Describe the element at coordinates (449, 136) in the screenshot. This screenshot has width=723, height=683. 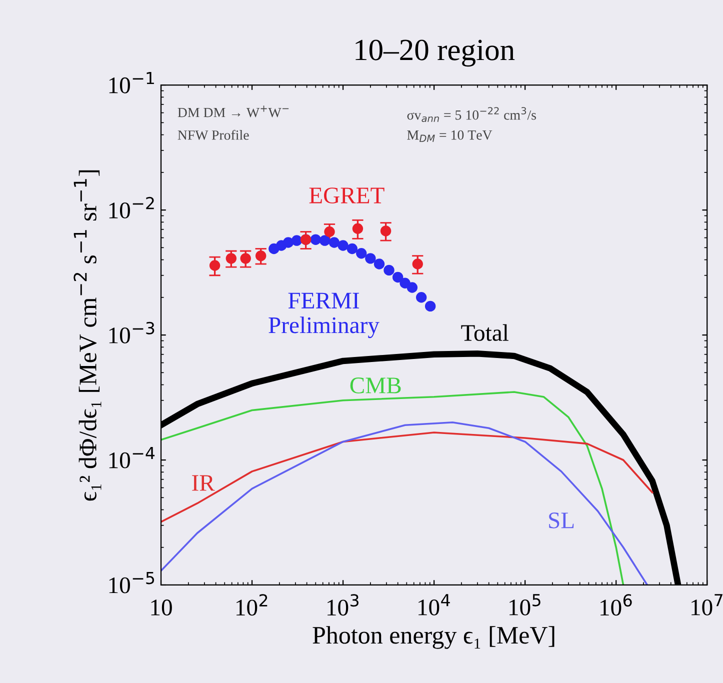
I see `annotation: M$_{DM}$ = 10 TeV` at that location.